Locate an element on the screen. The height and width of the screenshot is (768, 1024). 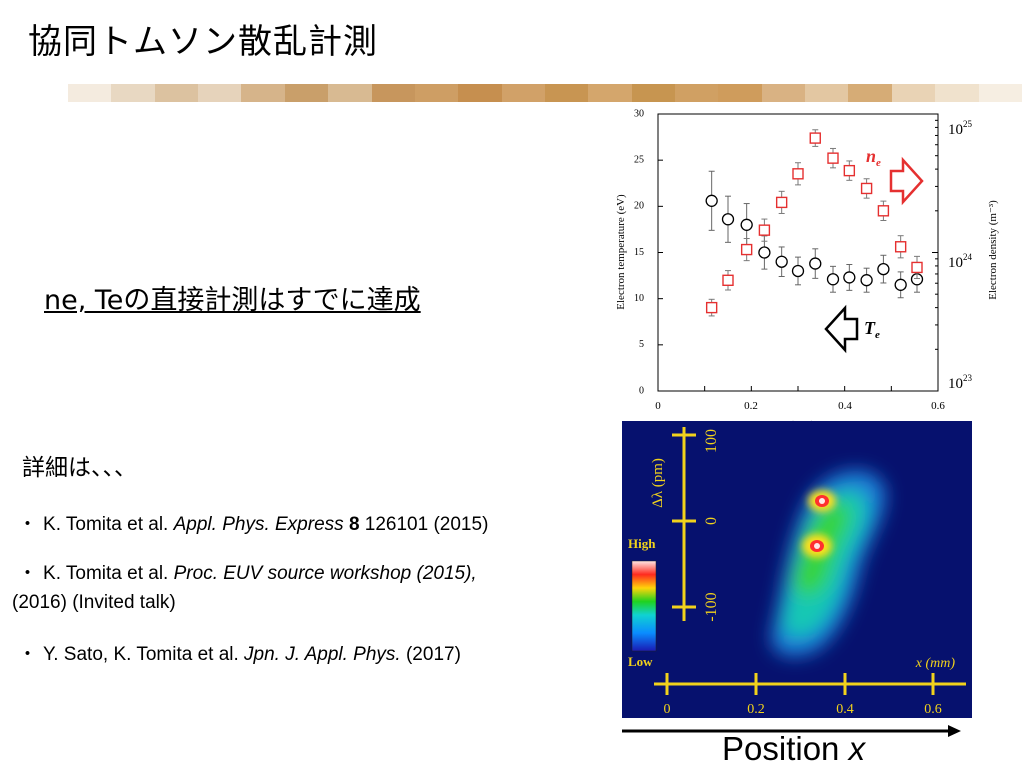
axis-ticks is located at coordinates (798, 252).